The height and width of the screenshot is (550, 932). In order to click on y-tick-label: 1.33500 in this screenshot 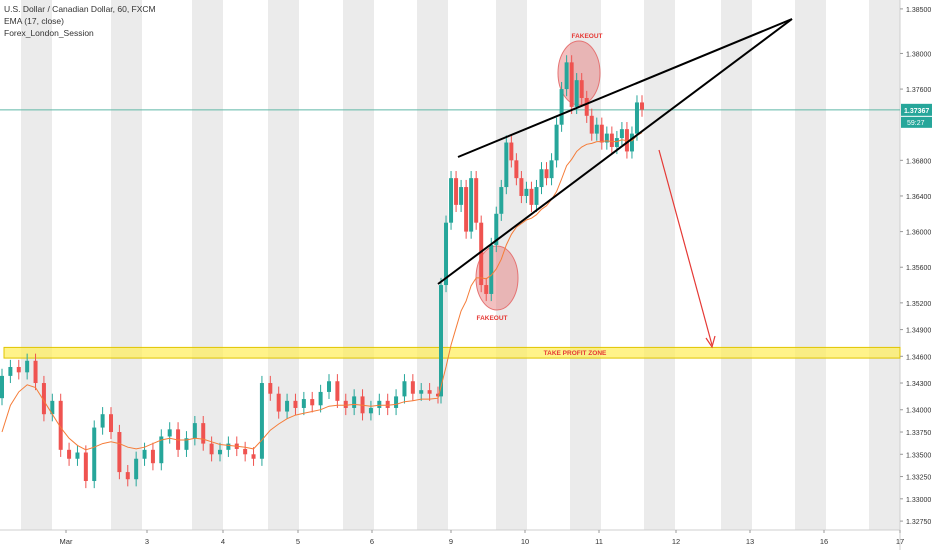, I will do `click(918, 455)`.